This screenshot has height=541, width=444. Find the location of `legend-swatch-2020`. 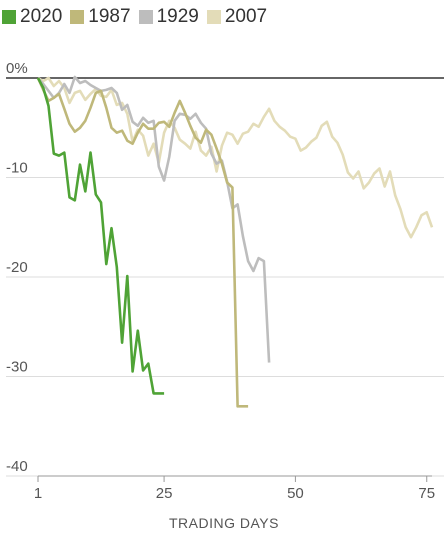

legend-swatch-2020 is located at coordinates (9, 17).